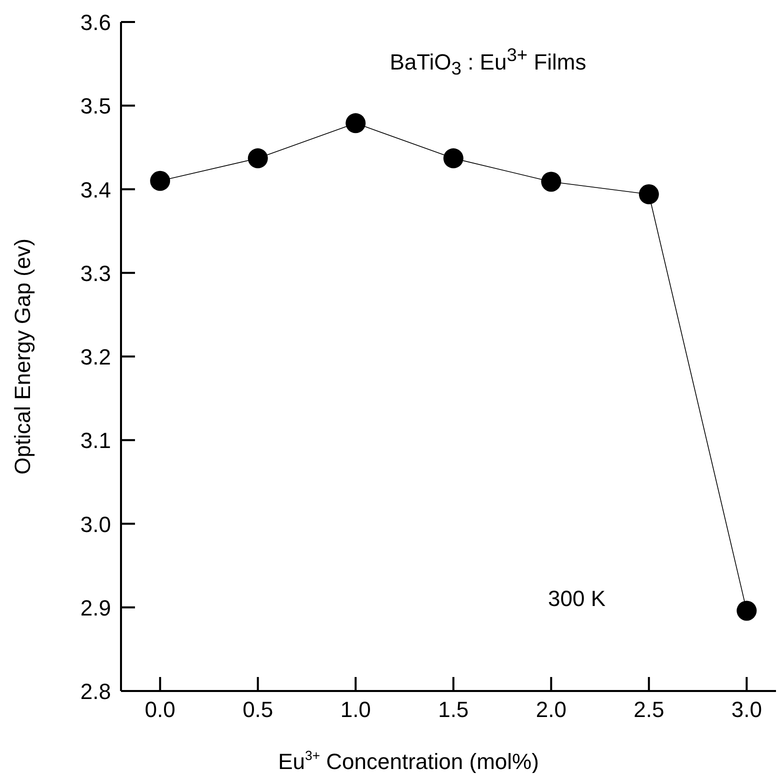 The height and width of the screenshot is (781, 784). I want to click on y-tick-label: 2.9, so click(95, 607).